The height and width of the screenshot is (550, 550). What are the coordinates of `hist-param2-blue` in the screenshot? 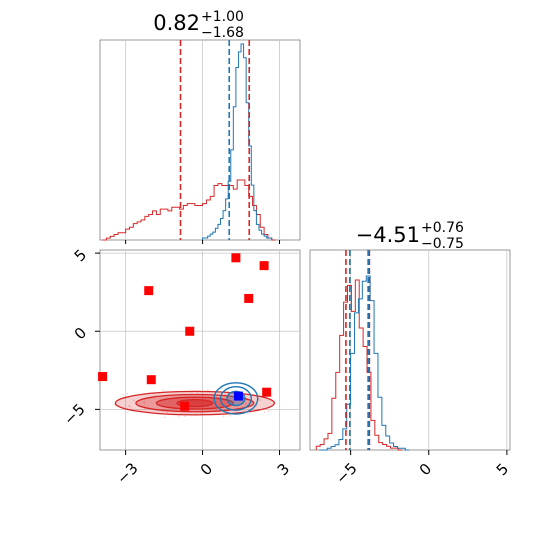 It's located at (364, 363).